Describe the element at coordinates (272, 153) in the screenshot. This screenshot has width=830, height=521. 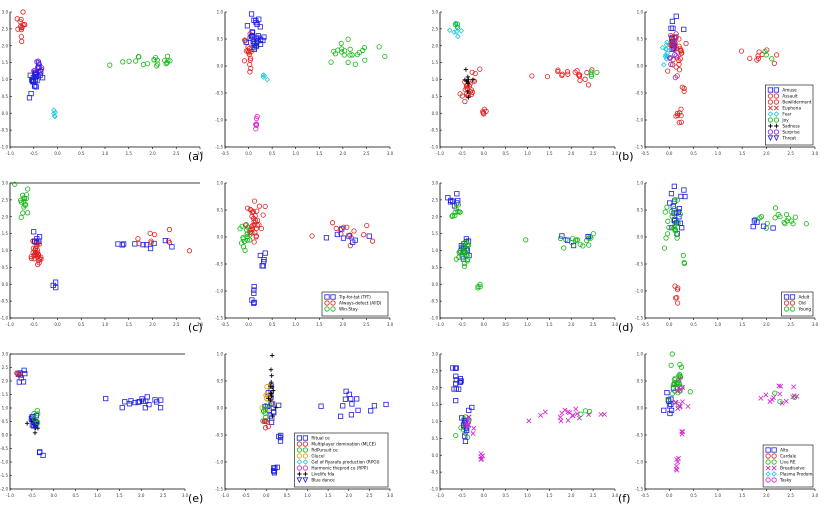
I see `x-tick-label: 0.5` at that location.